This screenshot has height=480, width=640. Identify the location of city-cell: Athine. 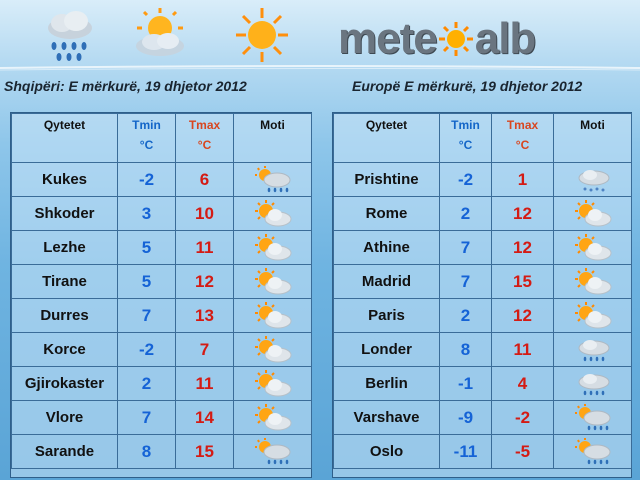
(386, 247).